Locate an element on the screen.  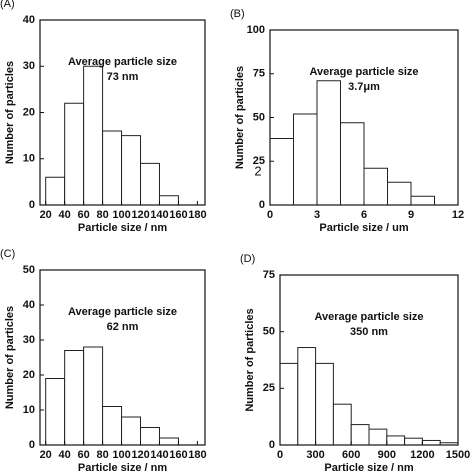
annotation: 350 nm is located at coordinates (369, 332).